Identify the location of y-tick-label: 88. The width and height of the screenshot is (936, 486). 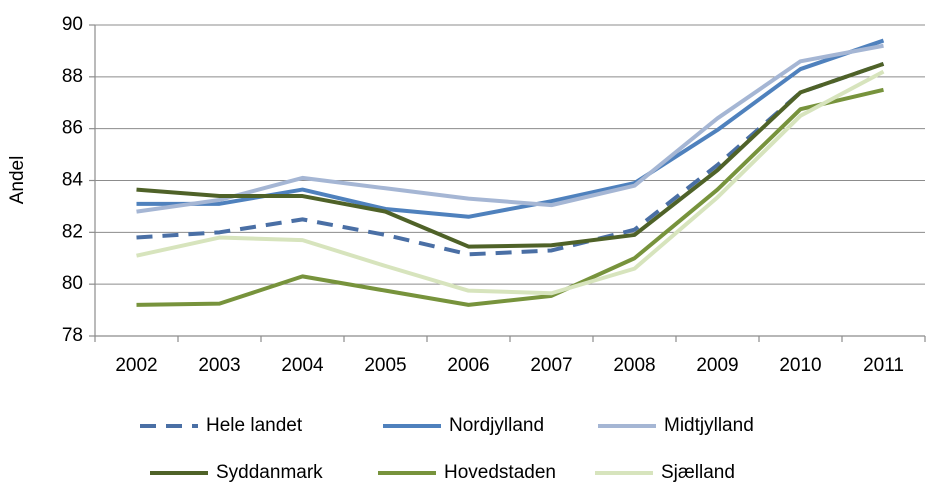
(72, 76).